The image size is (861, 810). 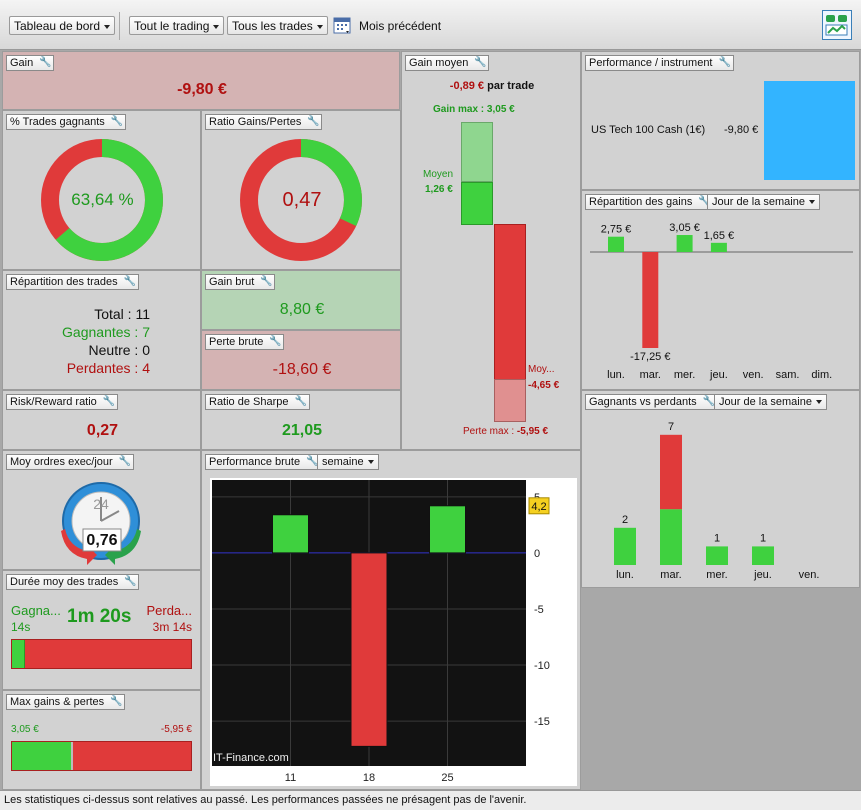 I want to click on data-label: 3,05 €, so click(x=684, y=228).